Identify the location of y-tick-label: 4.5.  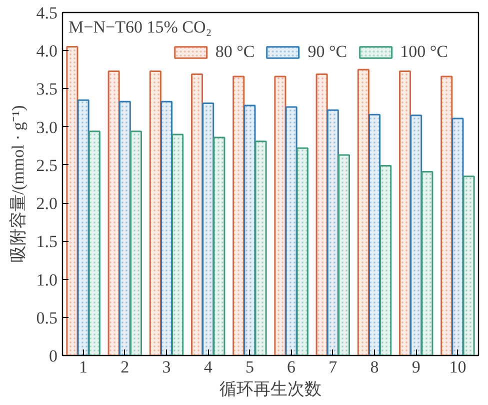
(47, 13).